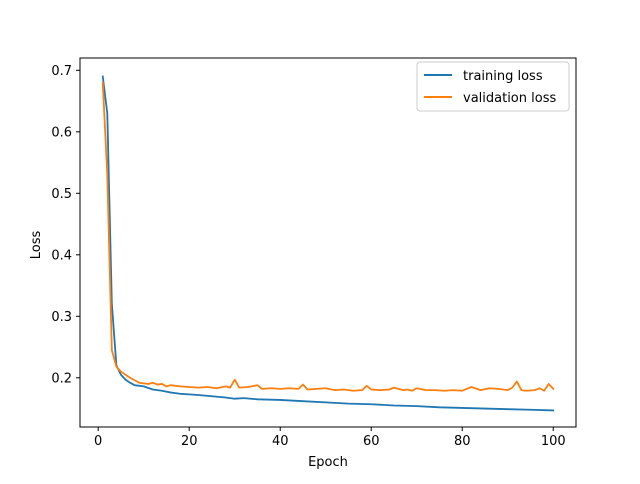  What do you see at coordinates (98, 441) in the screenshot?
I see `x-tick-label: 0` at bounding box center [98, 441].